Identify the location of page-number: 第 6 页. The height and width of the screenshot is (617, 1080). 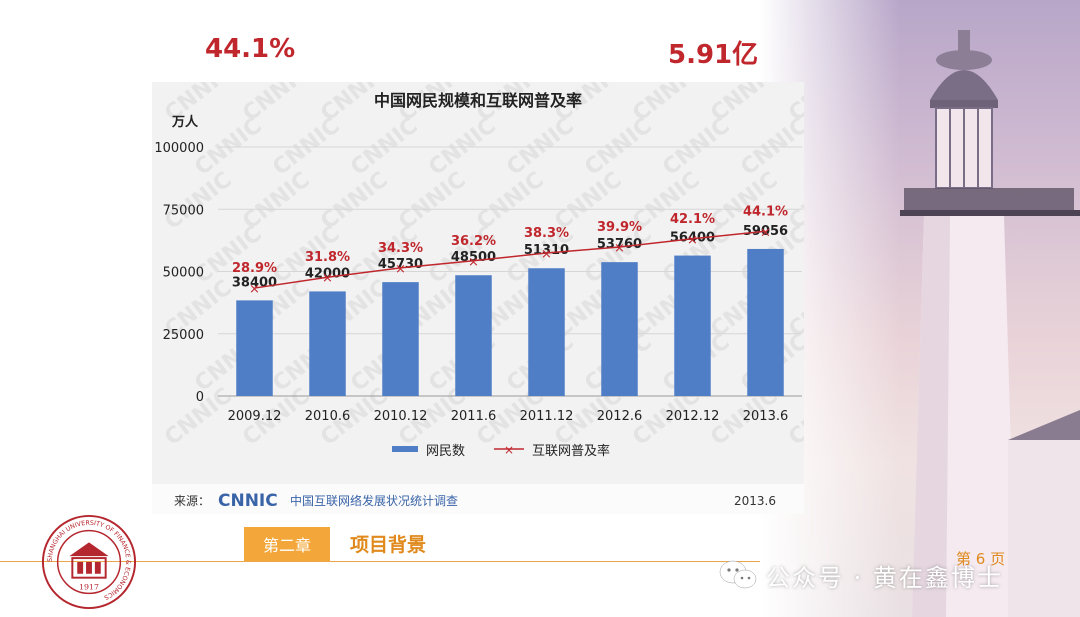
(981, 559).